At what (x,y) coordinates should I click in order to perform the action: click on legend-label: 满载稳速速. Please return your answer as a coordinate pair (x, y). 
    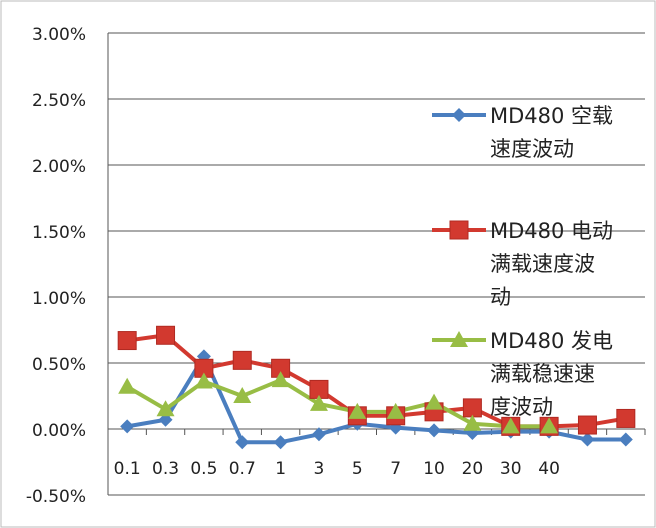
    Looking at the image, I should click on (542, 374).